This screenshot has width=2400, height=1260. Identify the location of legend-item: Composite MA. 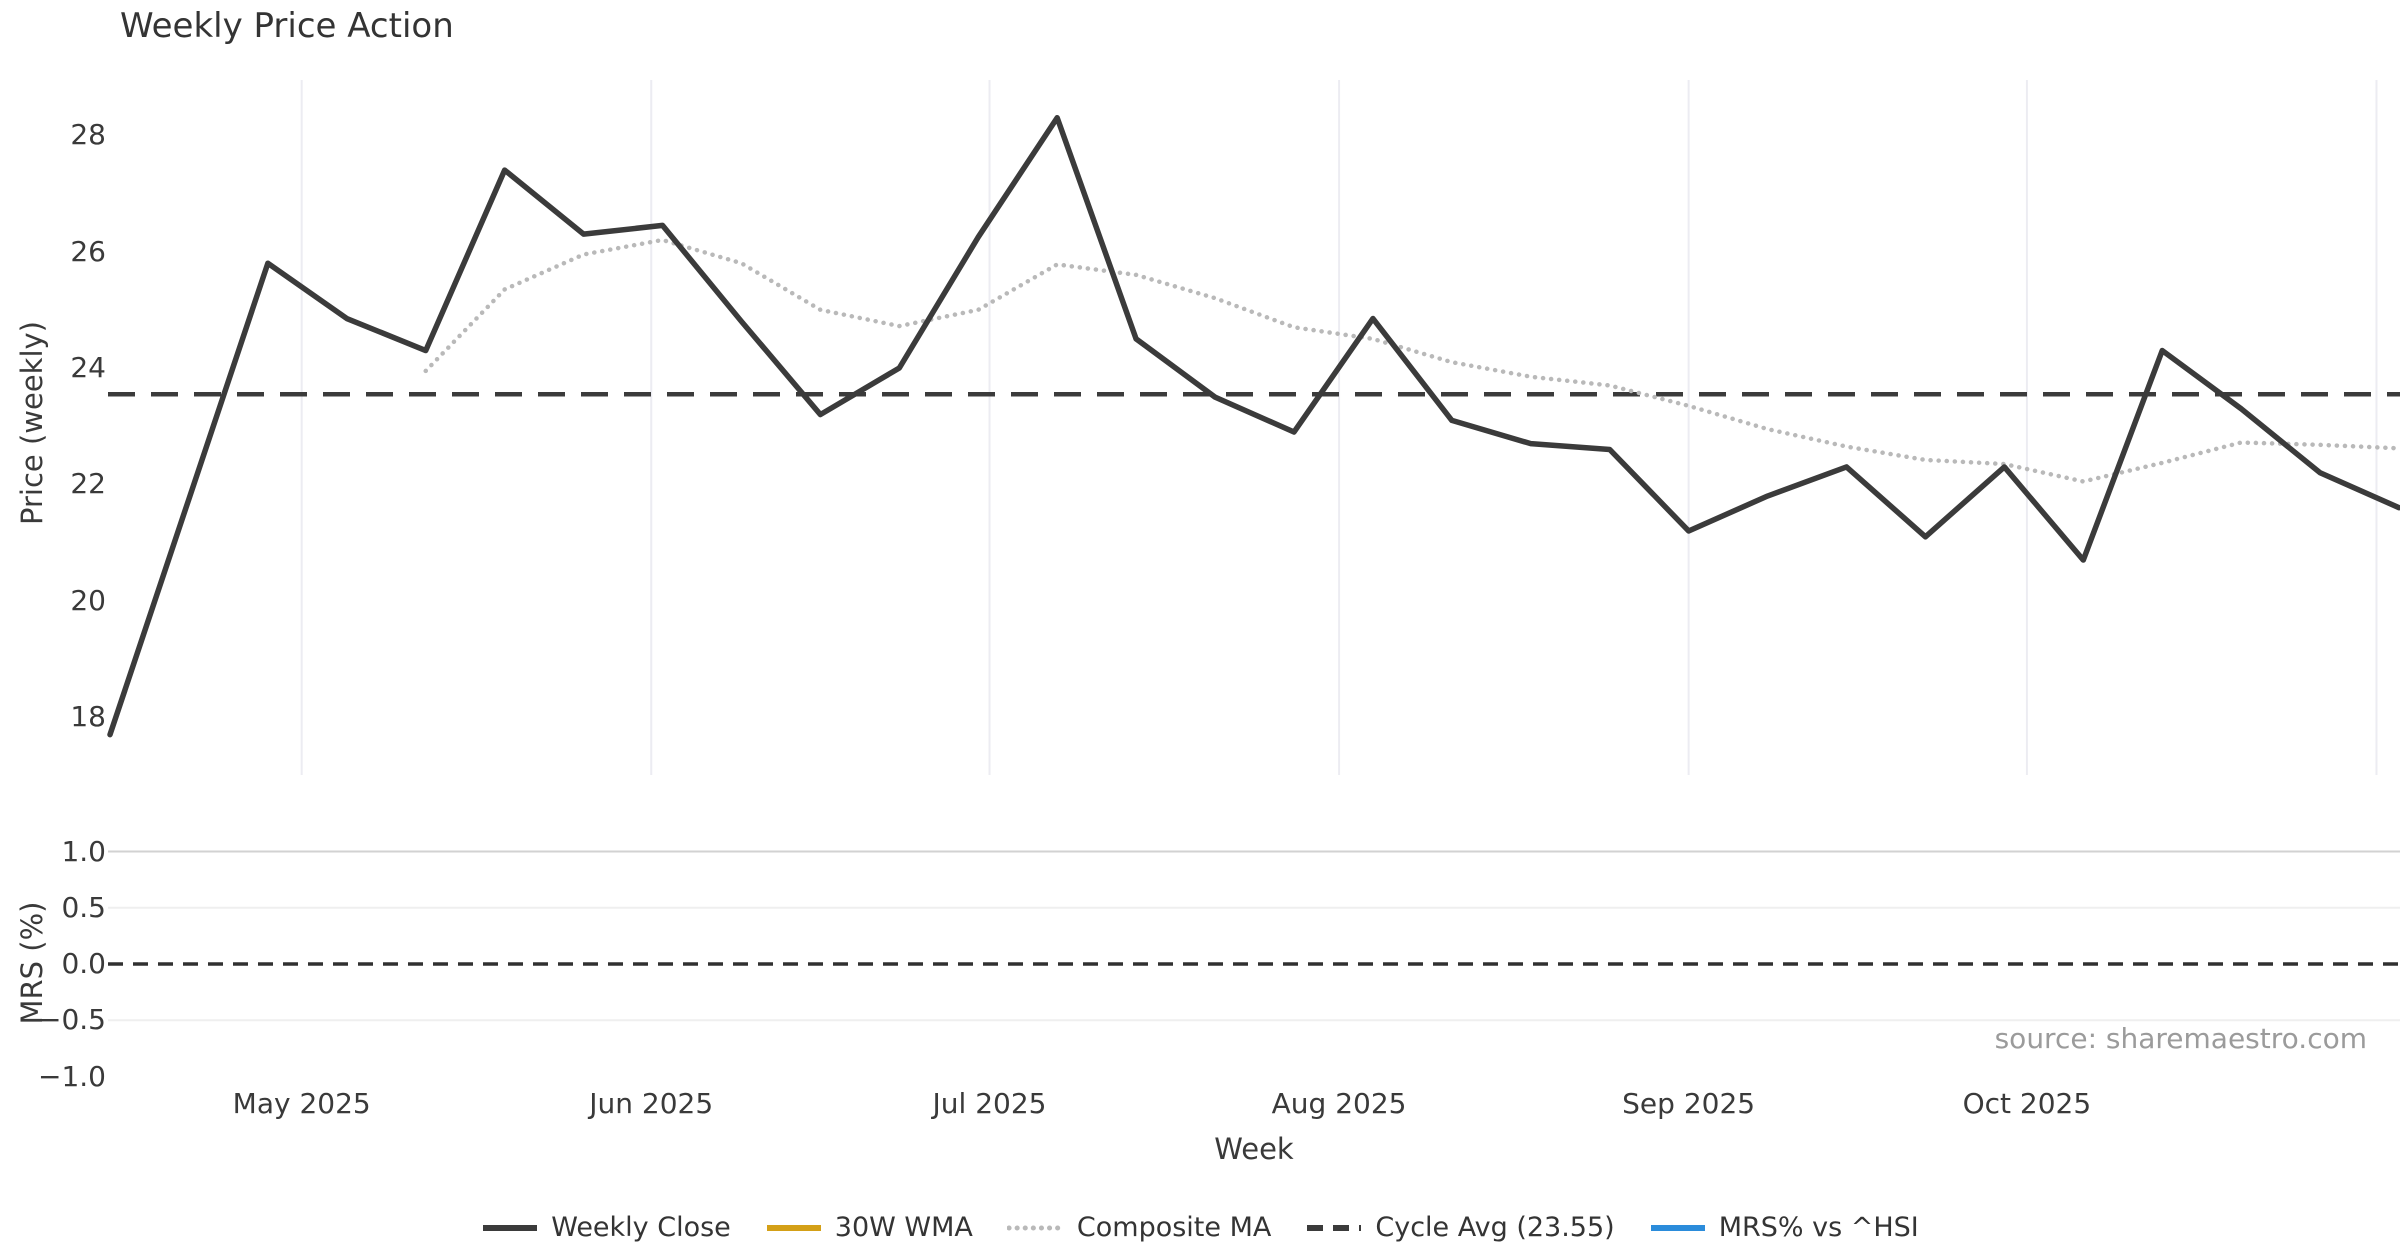
(1139, 1227).